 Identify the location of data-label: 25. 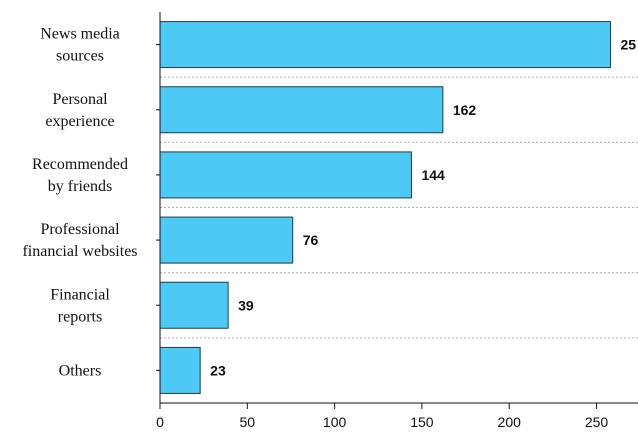
(629, 45).